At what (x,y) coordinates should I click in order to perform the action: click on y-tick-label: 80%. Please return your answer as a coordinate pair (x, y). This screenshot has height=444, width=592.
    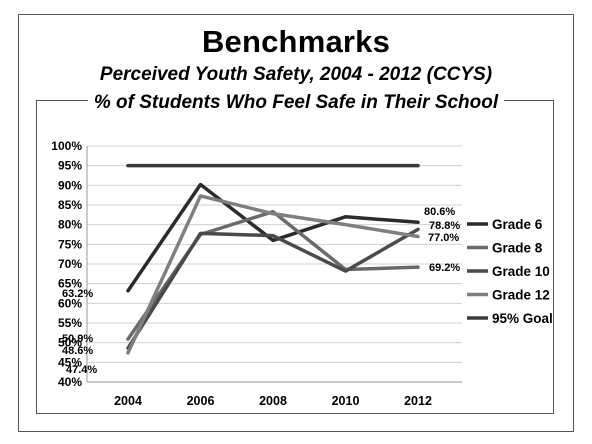
    Looking at the image, I should click on (70, 225).